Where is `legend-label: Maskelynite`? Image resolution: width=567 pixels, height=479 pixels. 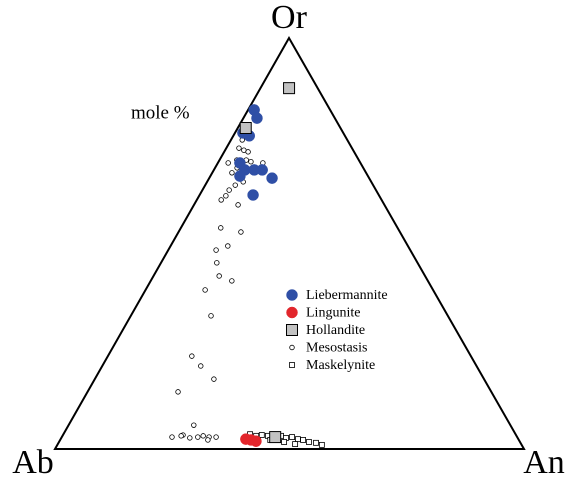 legend-label: Maskelynite is located at coordinates (340, 365).